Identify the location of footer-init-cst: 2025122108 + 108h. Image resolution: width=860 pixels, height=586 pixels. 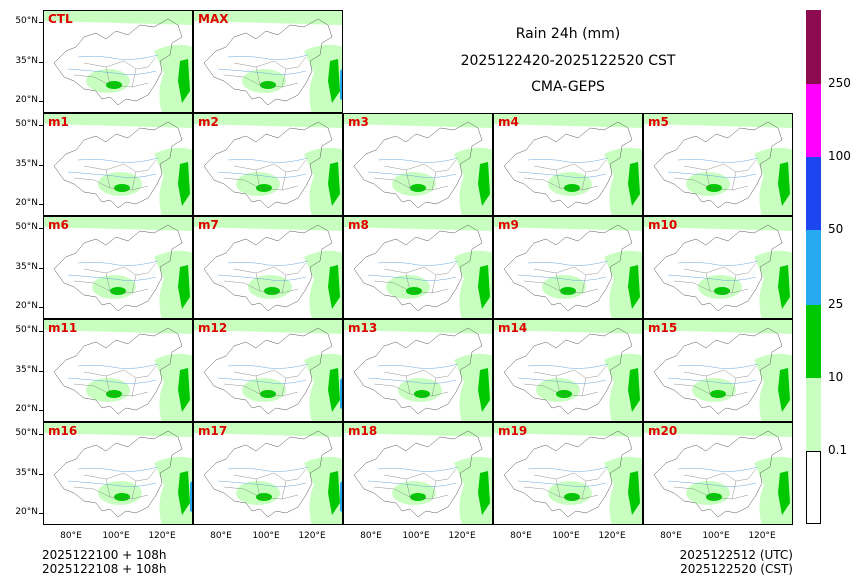
(104, 569).